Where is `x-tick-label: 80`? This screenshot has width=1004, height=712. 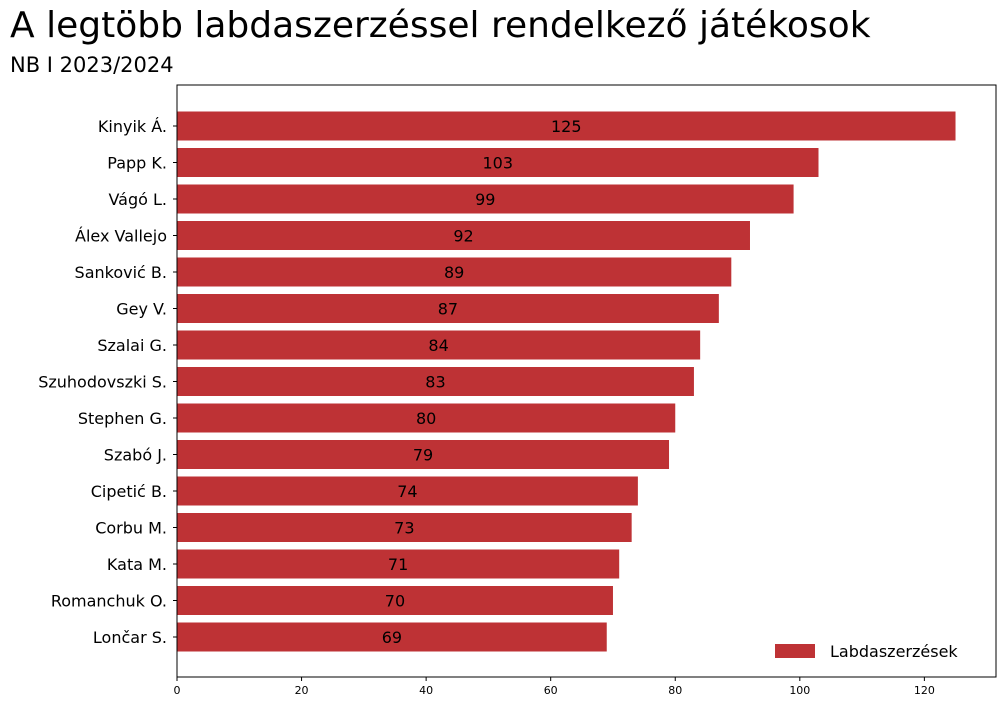 x-tick-label: 80 is located at coordinates (675, 690).